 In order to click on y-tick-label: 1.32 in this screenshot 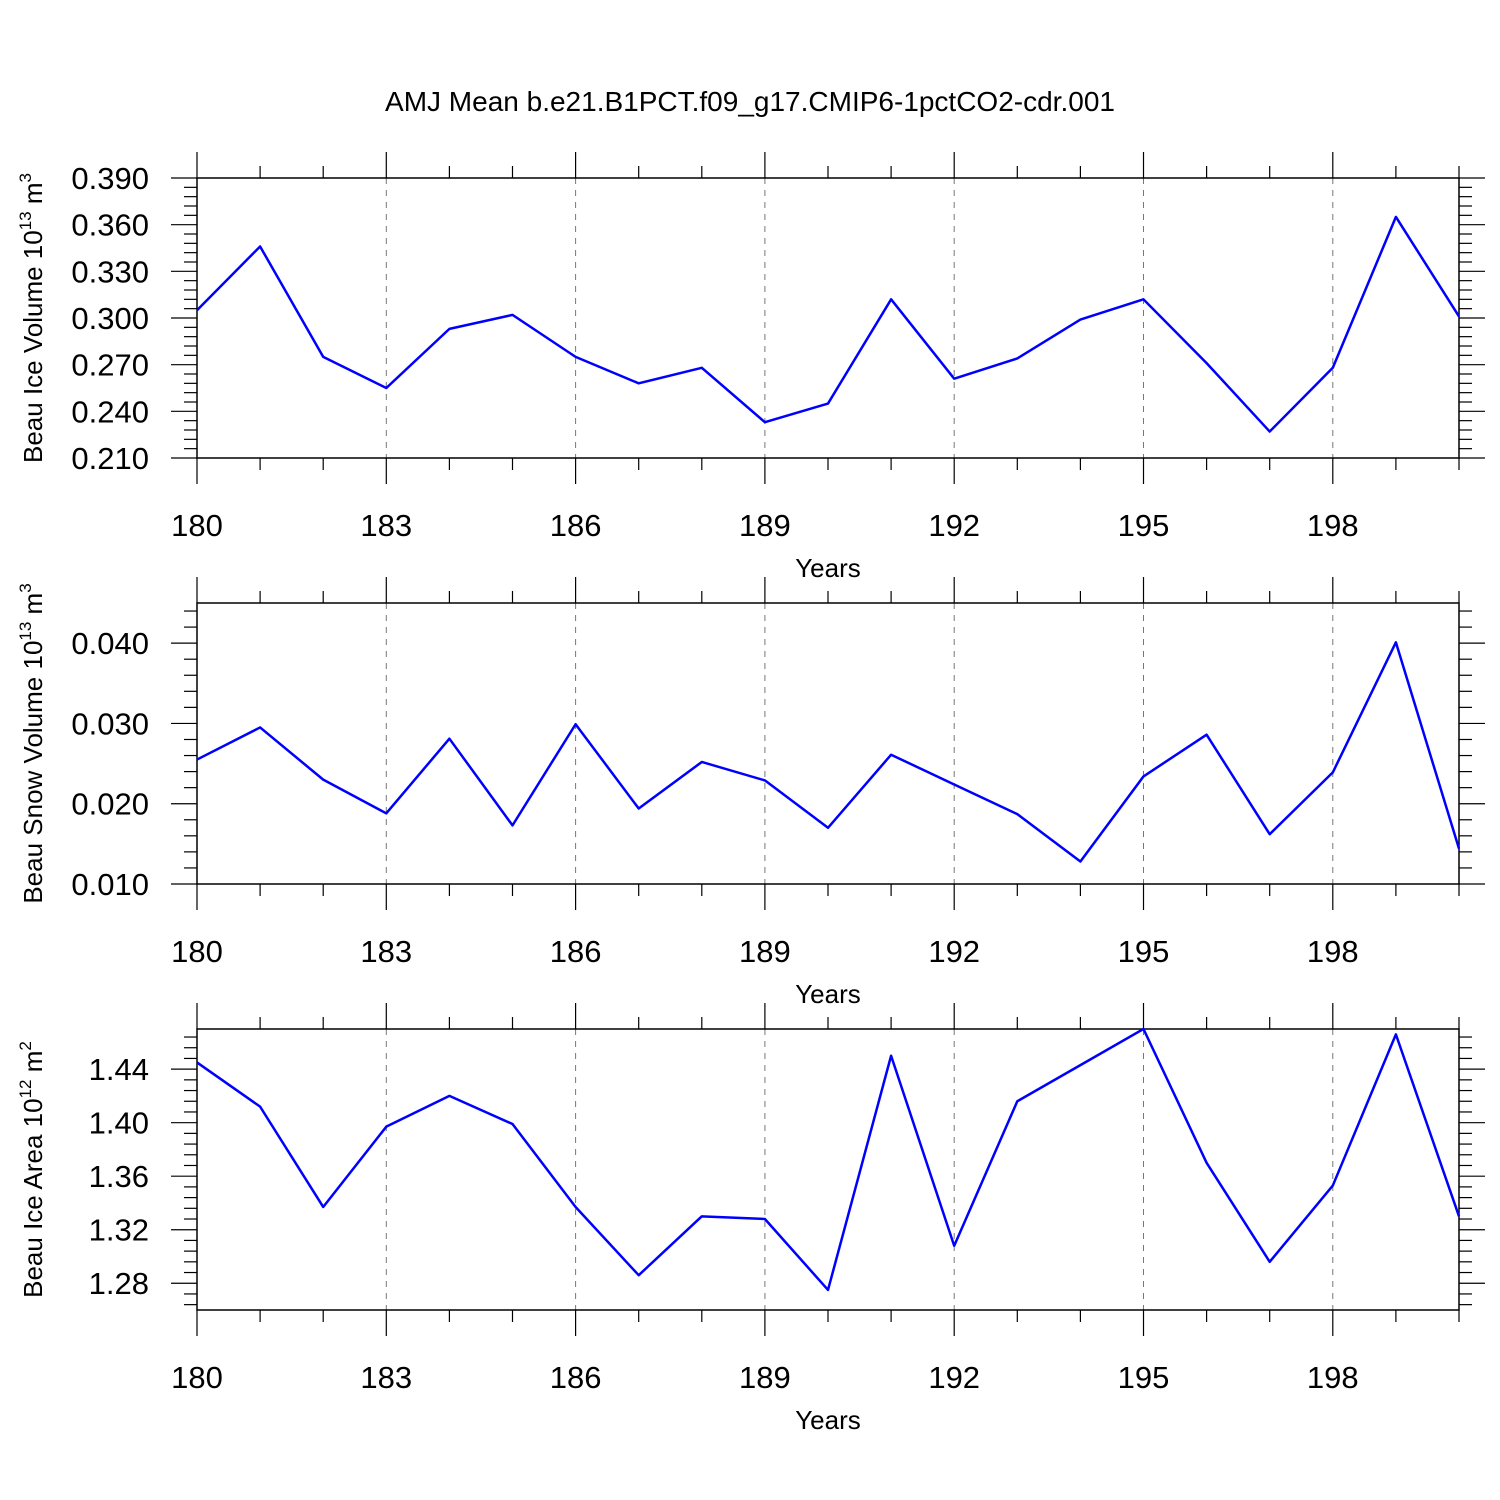, I will do `click(119, 1230)`.